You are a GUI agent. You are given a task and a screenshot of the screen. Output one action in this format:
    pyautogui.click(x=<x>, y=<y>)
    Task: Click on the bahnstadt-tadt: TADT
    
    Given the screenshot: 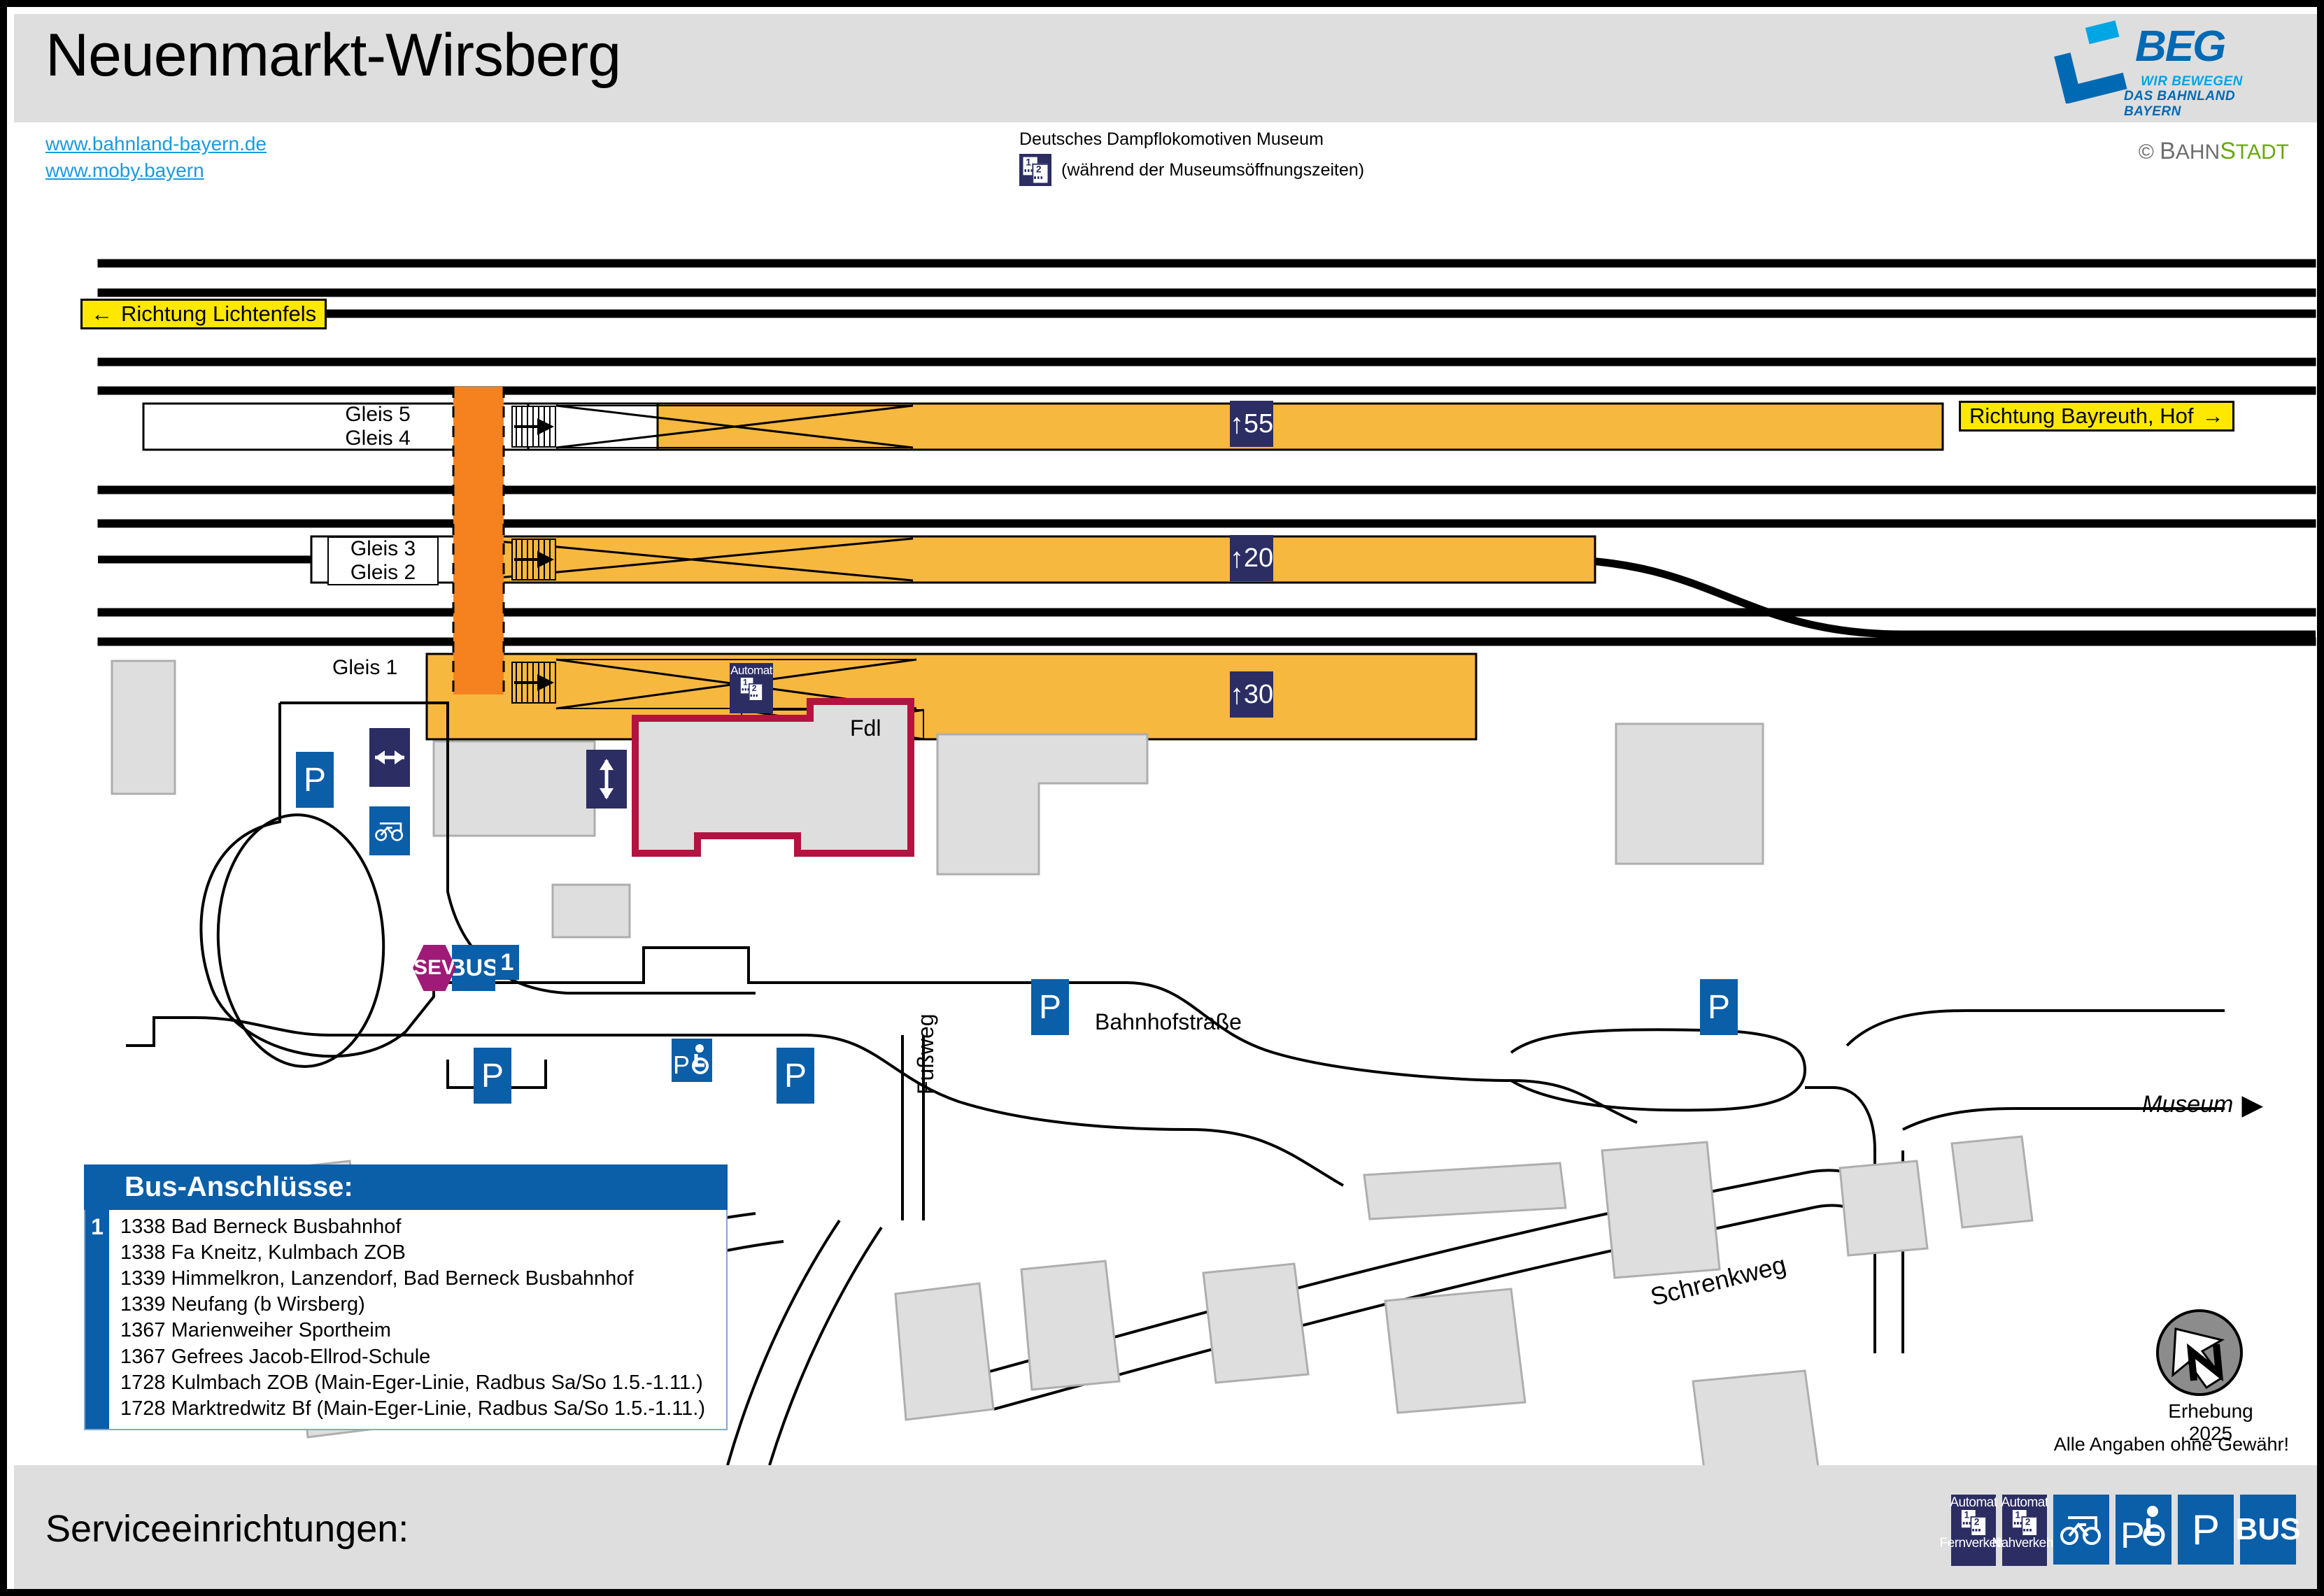 What is the action you would take?
    pyautogui.click(x=2262, y=152)
    